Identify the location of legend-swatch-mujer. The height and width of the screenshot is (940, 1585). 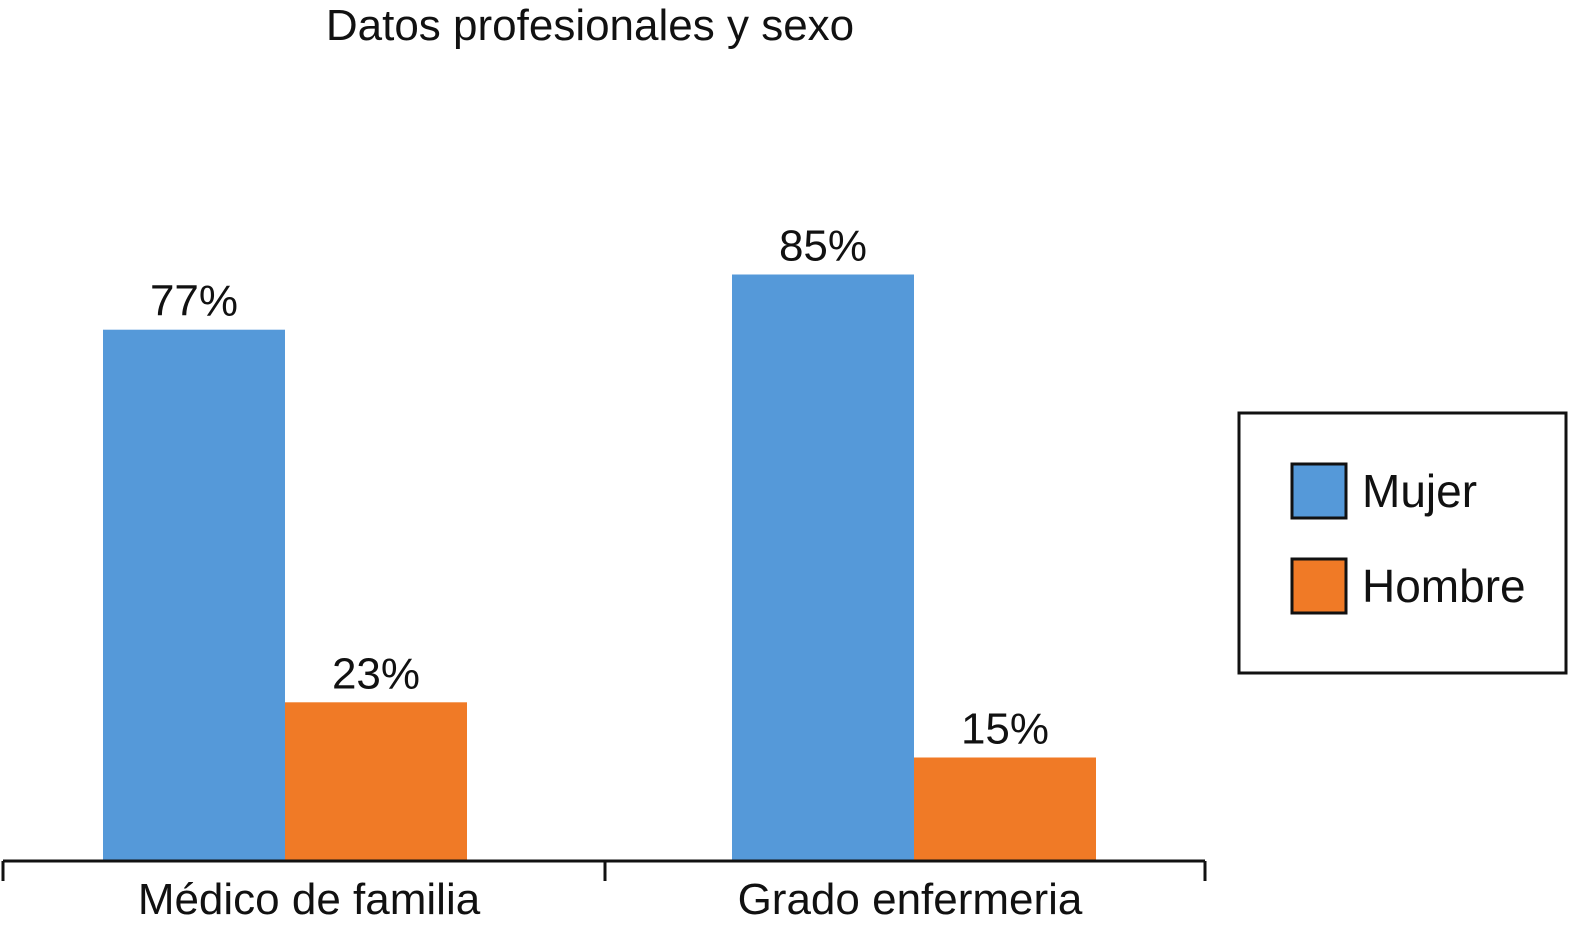
(1319, 491).